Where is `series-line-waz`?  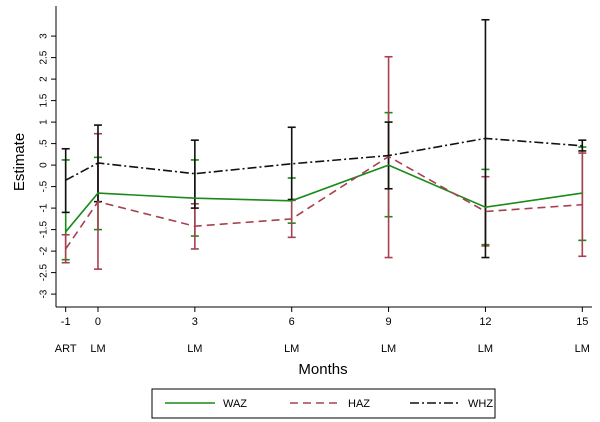 series-line-waz is located at coordinates (324, 198).